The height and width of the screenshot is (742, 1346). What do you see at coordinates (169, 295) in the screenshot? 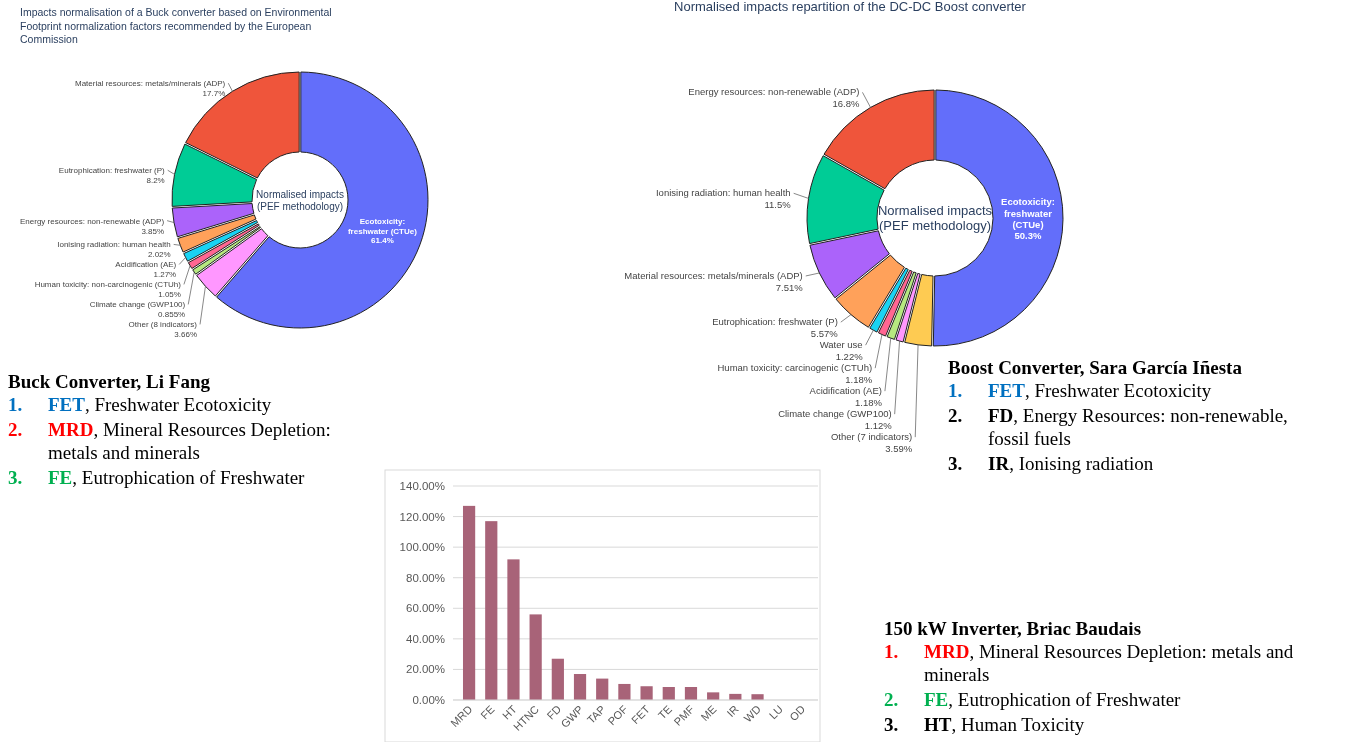
I see `data-label: 1.05%` at bounding box center [169, 295].